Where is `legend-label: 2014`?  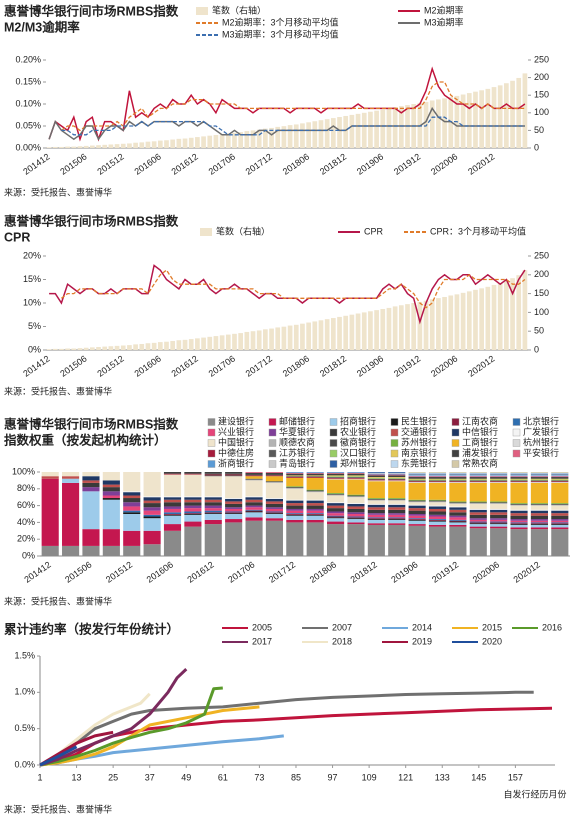 legend-label: 2014 is located at coordinates (422, 627).